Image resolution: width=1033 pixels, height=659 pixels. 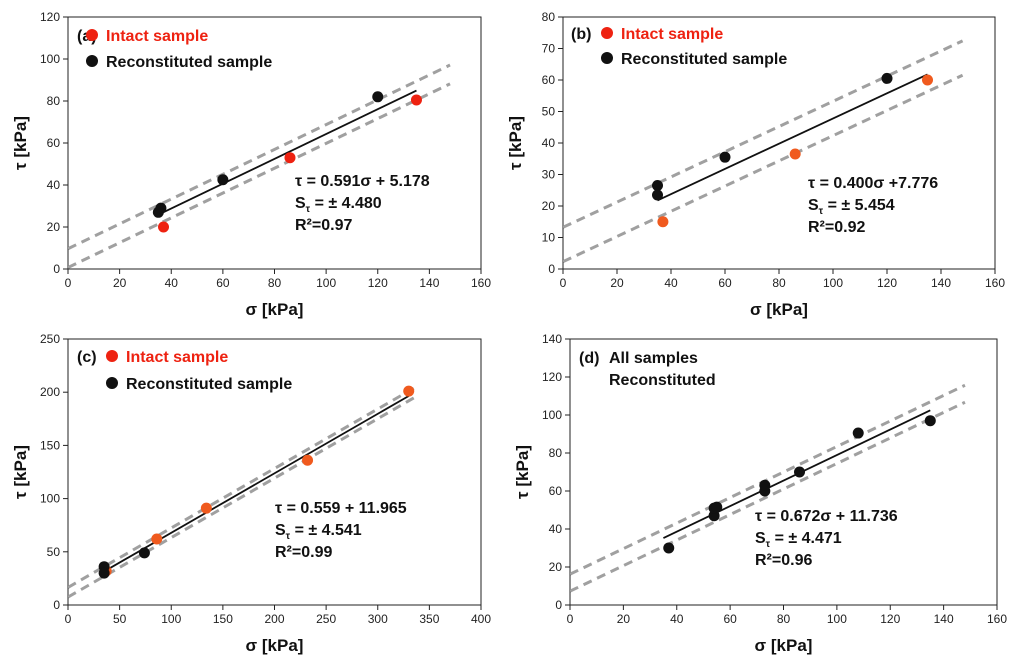 I want to click on y-tick-label: 0, so click(x=558, y=605).